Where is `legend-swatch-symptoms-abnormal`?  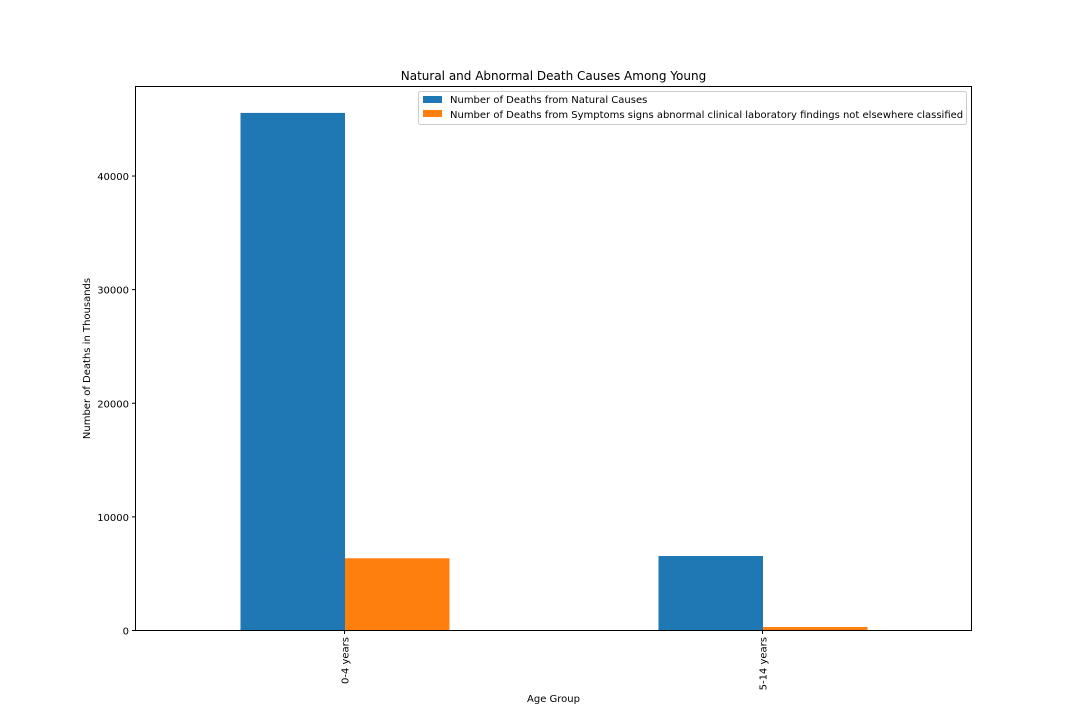
legend-swatch-symptoms-abnormal is located at coordinates (432, 113).